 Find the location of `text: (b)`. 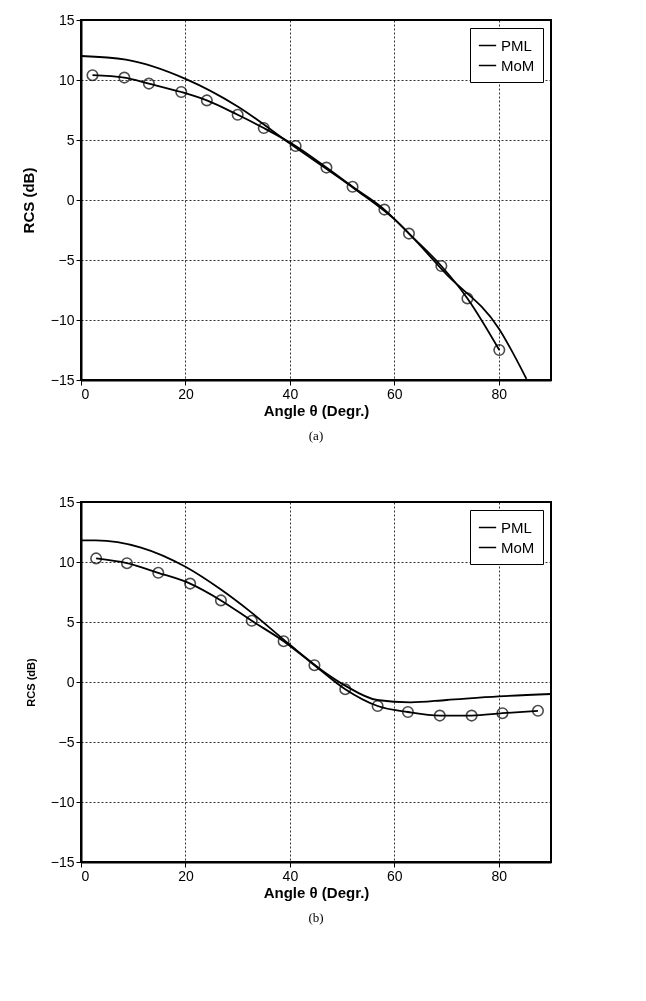

text: (b) is located at coordinates (316, 917).